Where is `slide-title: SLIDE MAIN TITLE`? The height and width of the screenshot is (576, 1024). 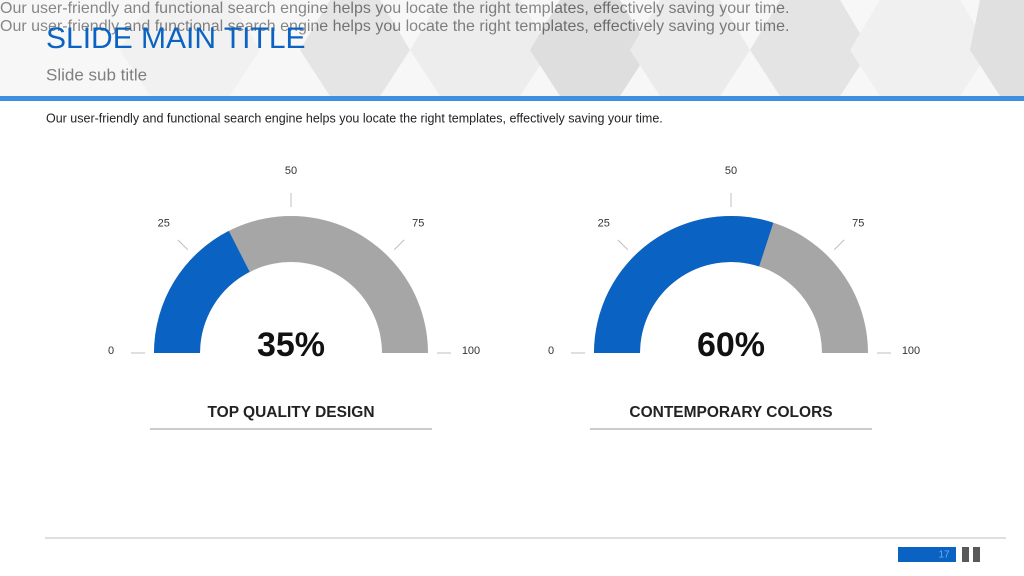 slide-title: SLIDE MAIN TITLE is located at coordinates (176, 38).